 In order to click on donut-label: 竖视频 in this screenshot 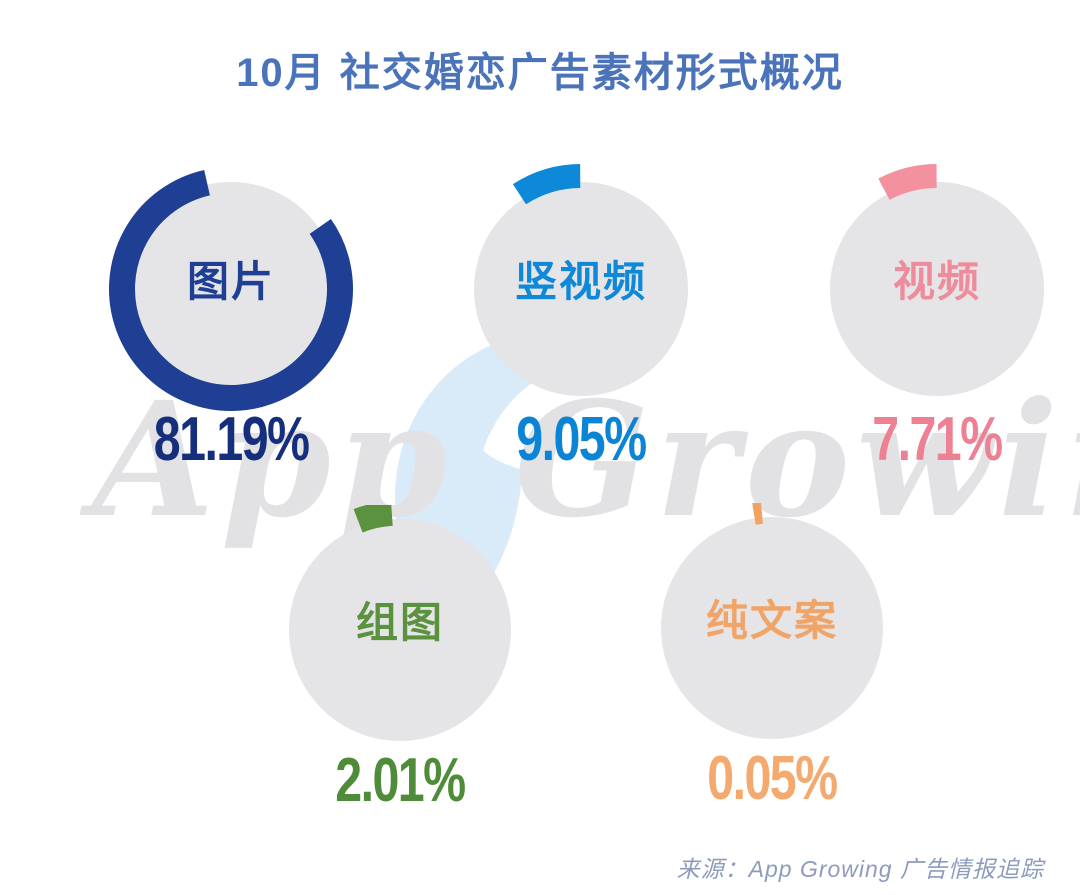, I will do `click(580, 281)`.